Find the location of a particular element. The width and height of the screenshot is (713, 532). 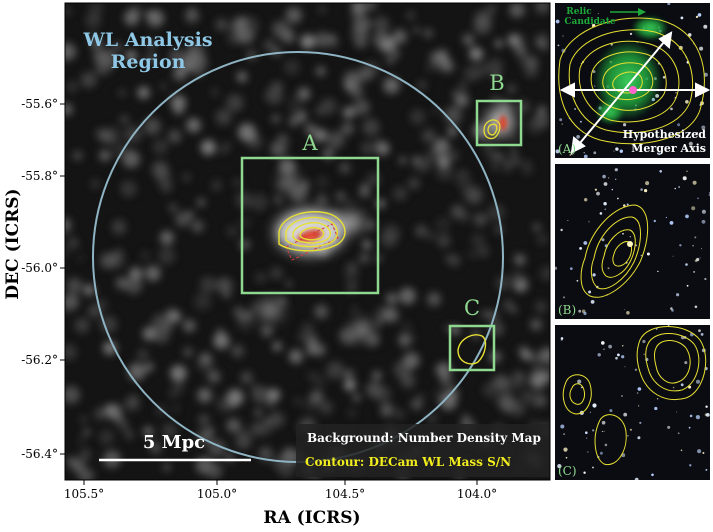

box-B is located at coordinates (499, 123).